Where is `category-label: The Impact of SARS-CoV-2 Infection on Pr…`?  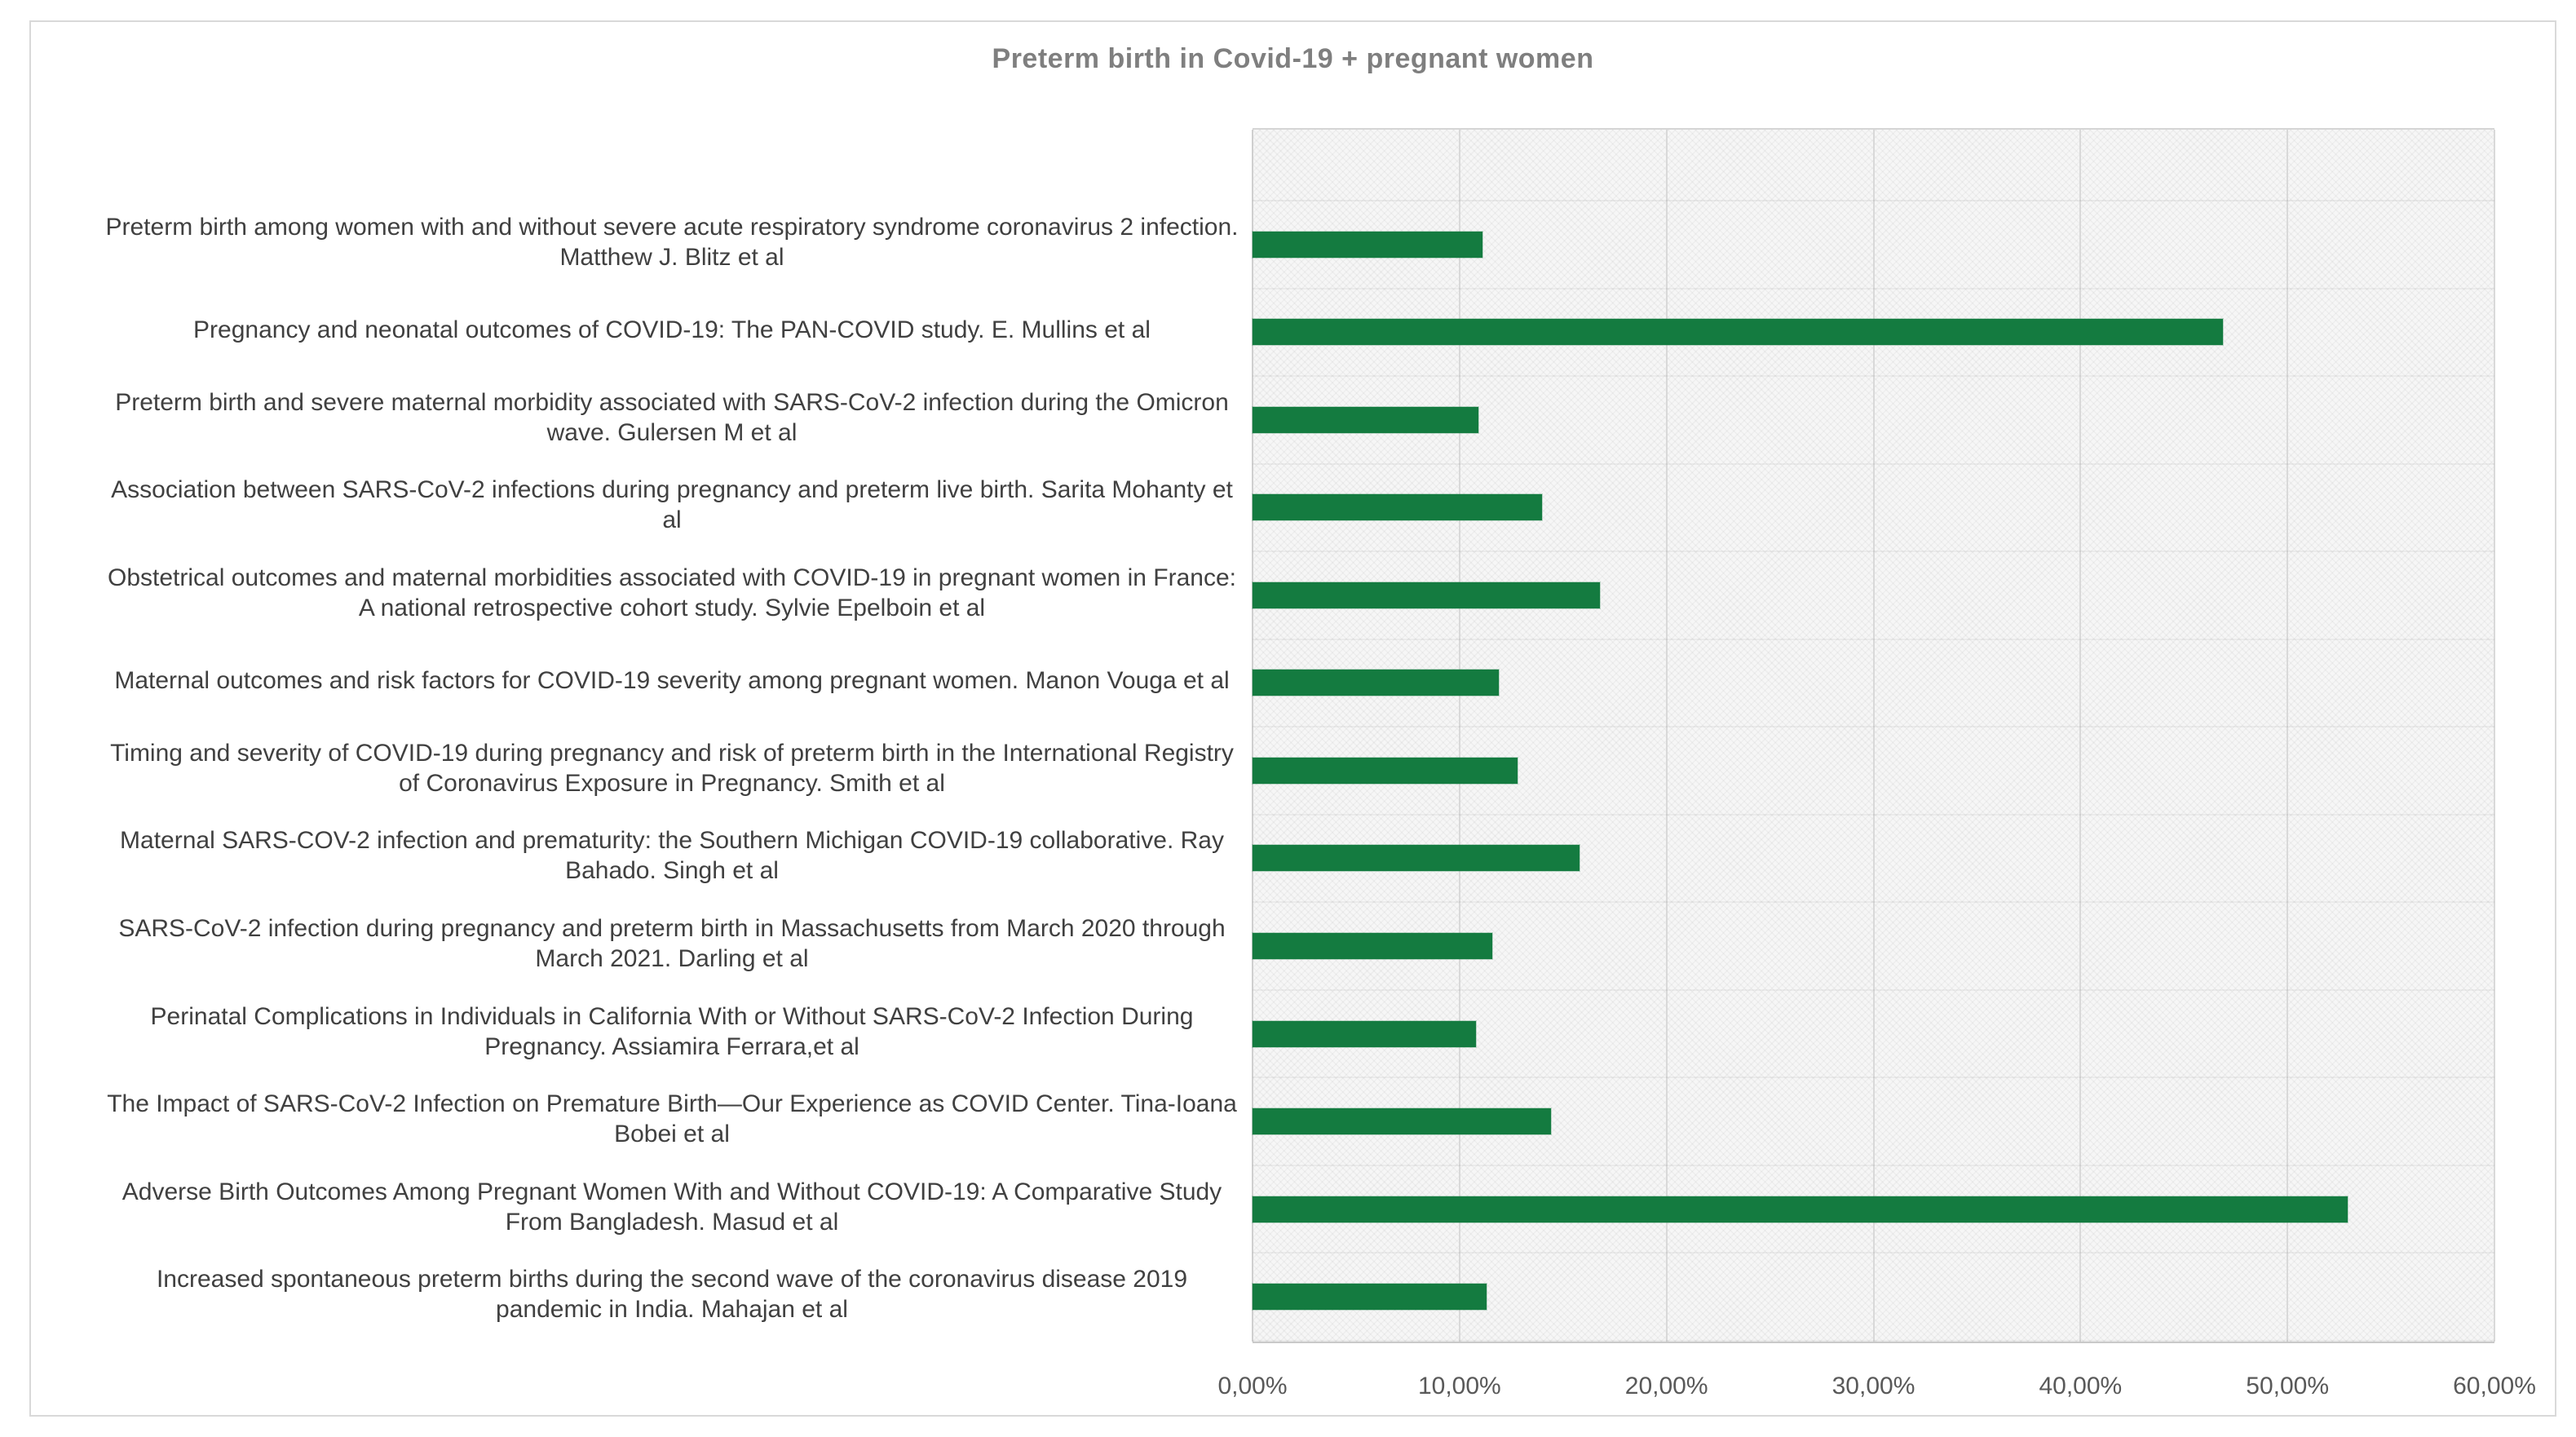
category-label: The Impact of SARS-CoV-2 Infection on Pr… is located at coordinates (672, 1119).